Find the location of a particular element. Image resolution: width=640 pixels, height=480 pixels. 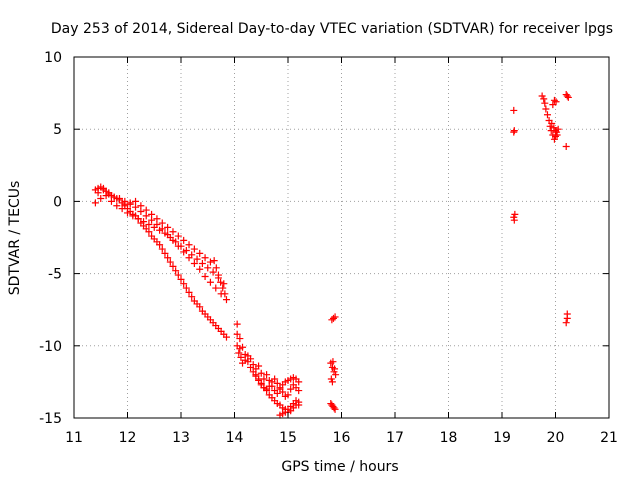

x-tick-label: 21 is located at coordinates (609, 438).